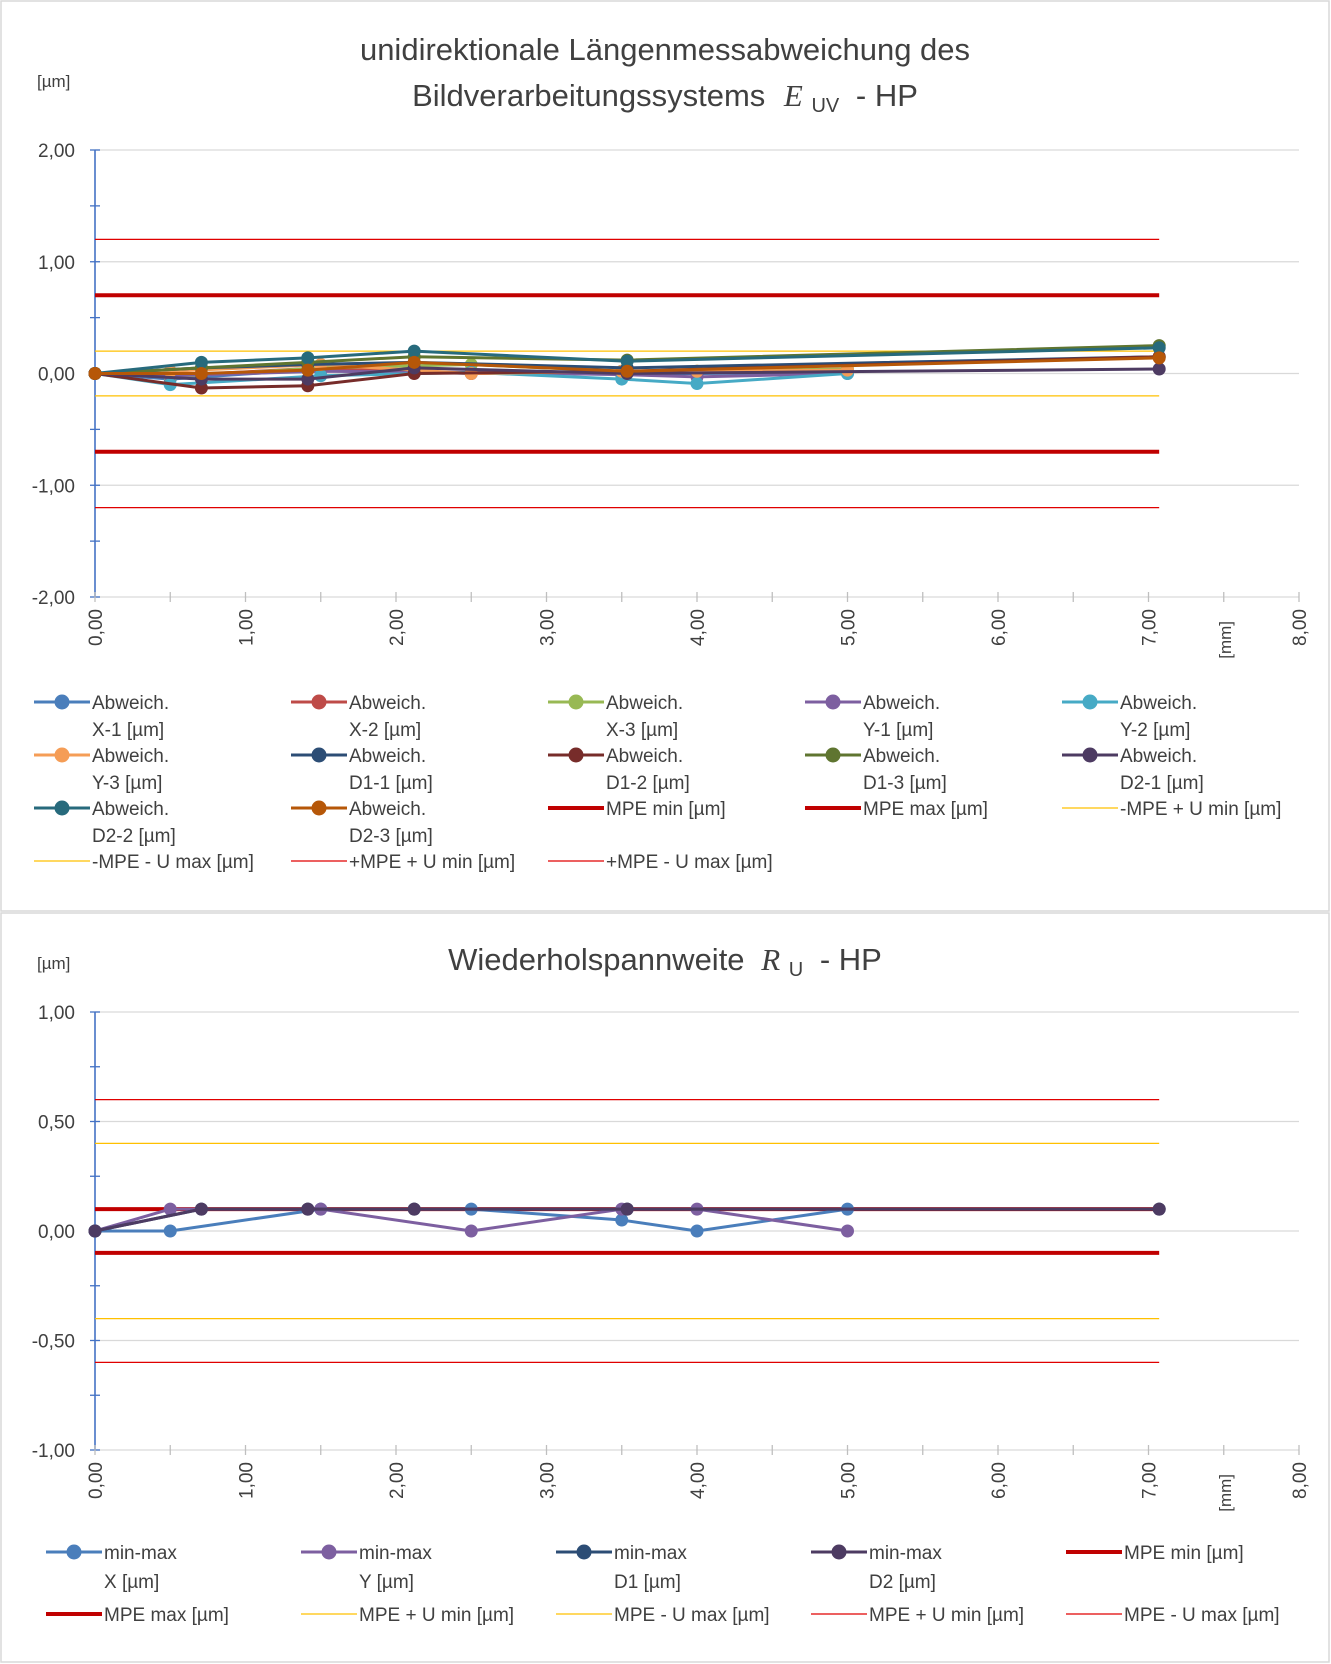 This screenshot has width=1331, height=1664. I want to click on chart-1-legend-label: Abweich. Y-1 [µm], so click(901, 717).